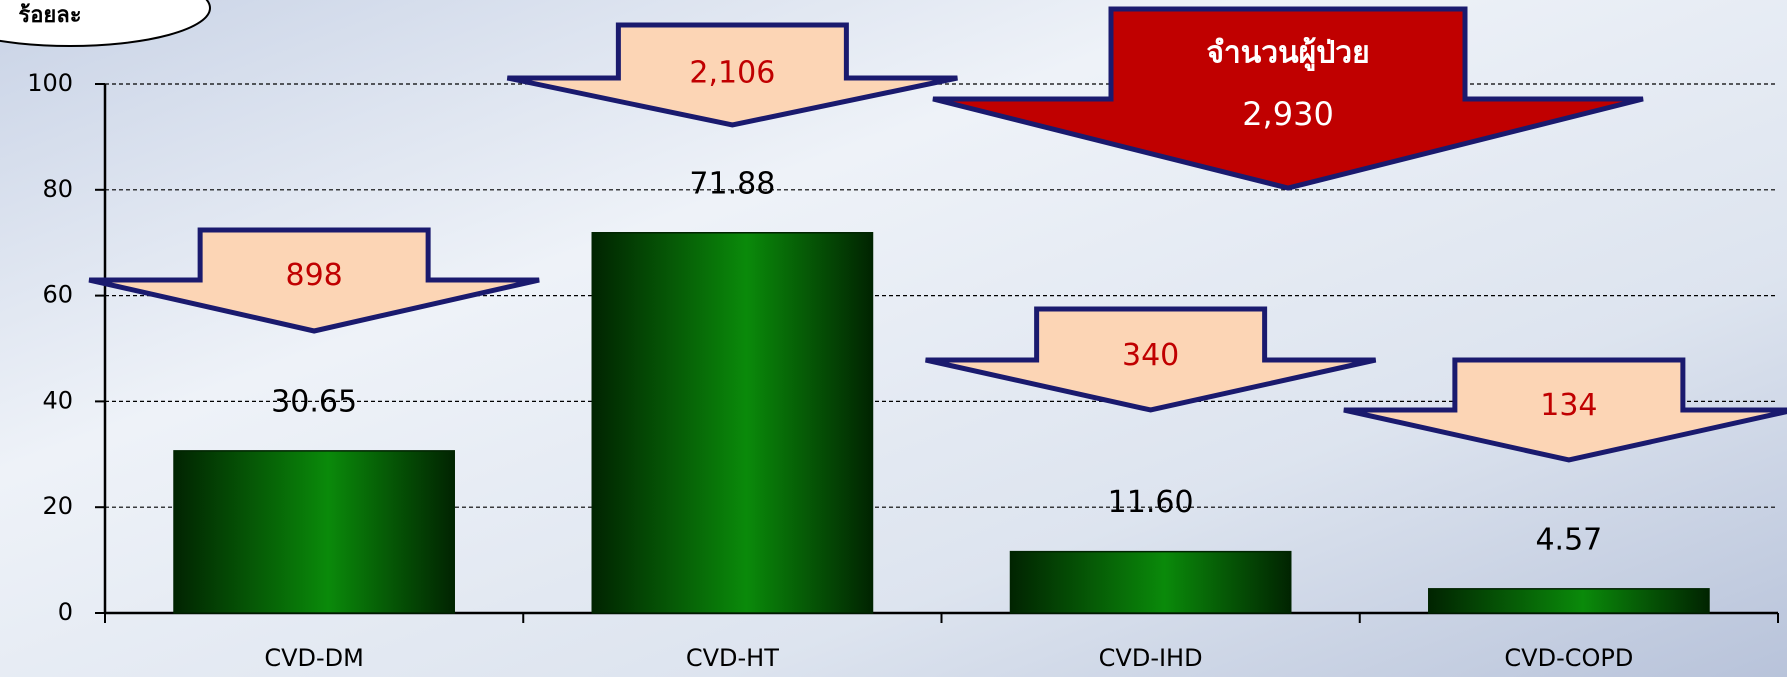  I want to click on count-label: 340, so click(1150, 355).